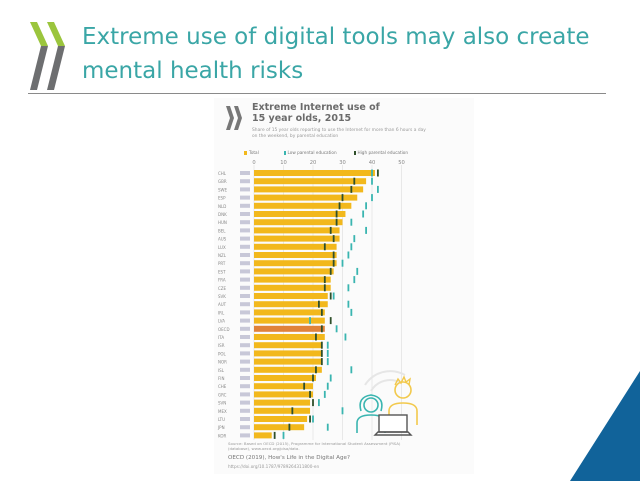 This screenshot has height=481, width=640. I want to click on category-label: HUN, so click(222, 222).